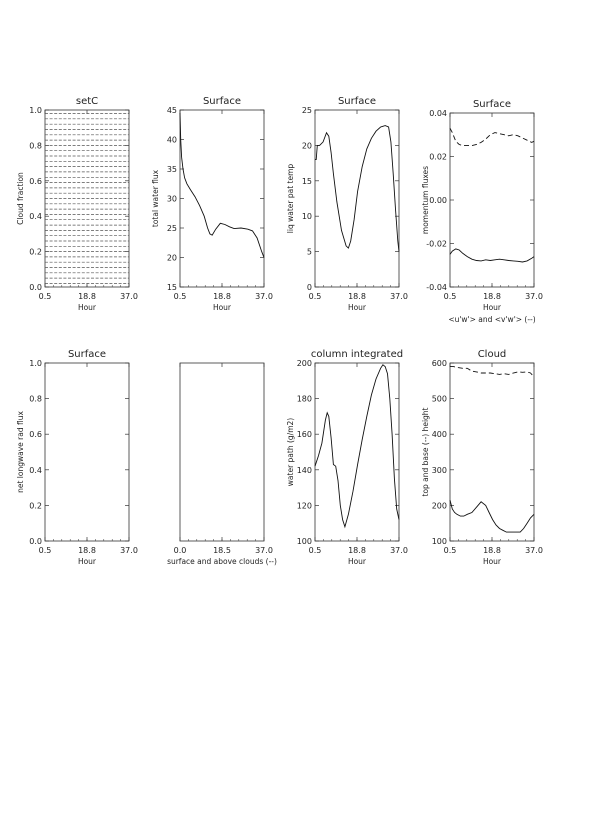 The image size is (595, 833). Describe the element at coordinates (425, 200) in the screenshot. I see `y-axis-label: momentum fluxes` at that location.